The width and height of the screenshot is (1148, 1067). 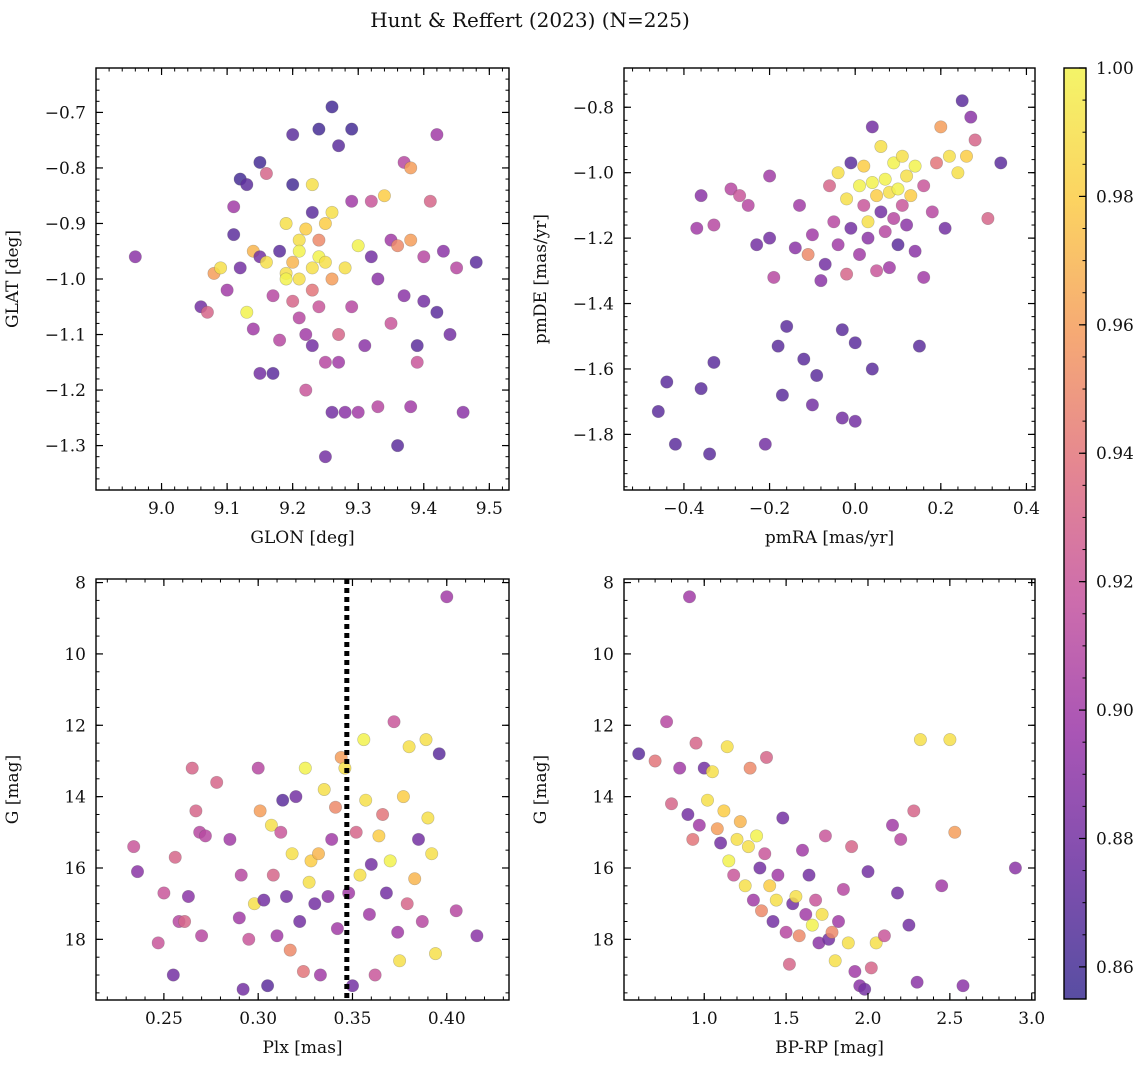 I want to click on figure-title: Hunt & Reffert (2023) (N=225), so click(x=530, y=20).